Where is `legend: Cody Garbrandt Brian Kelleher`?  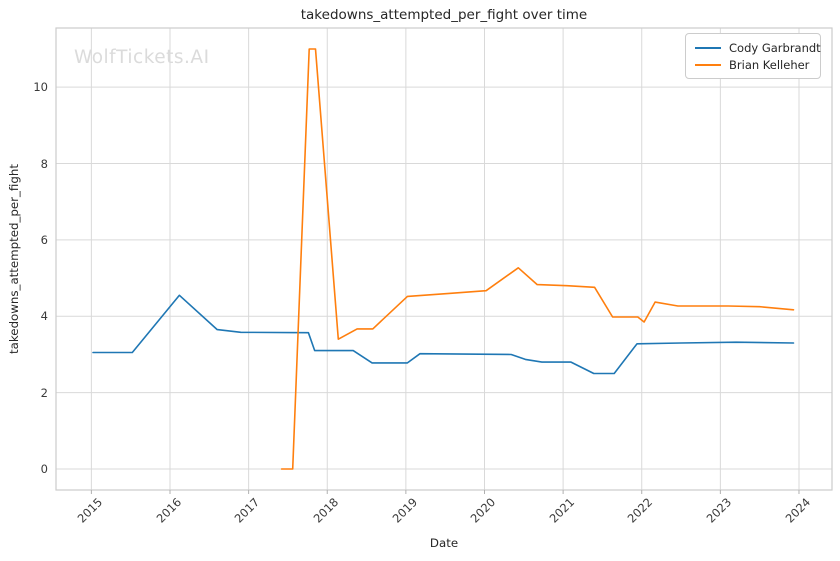
legend: Cody Garbrandt Brian Kelleher is located at coordinates (753, 56).